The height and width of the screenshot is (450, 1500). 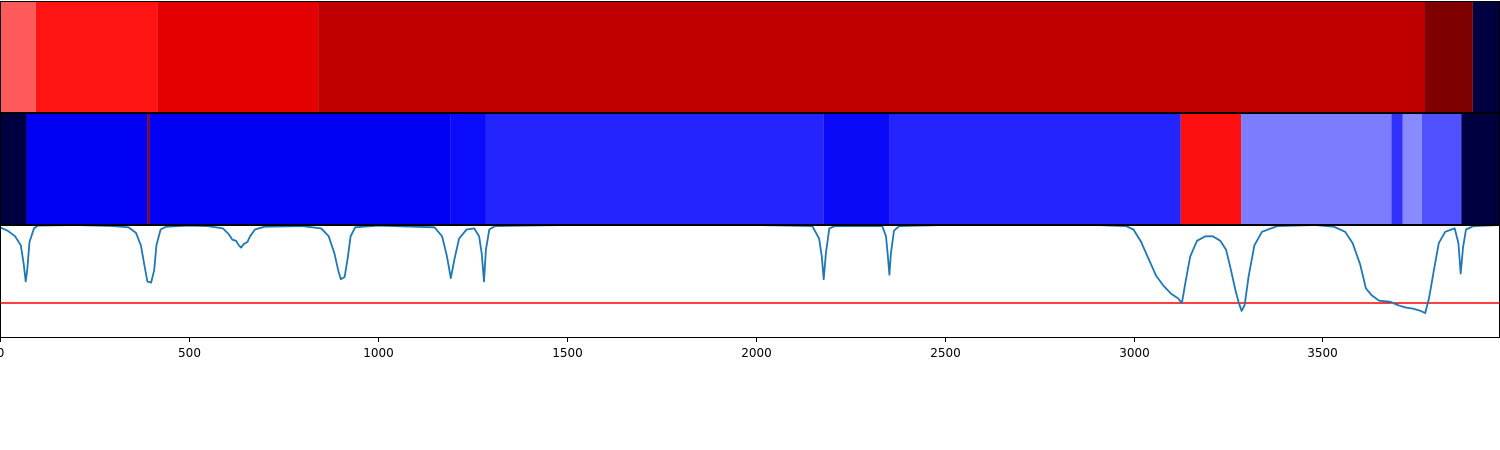 I want to click on x-tick-label: 0, so click(x=2, y=353).